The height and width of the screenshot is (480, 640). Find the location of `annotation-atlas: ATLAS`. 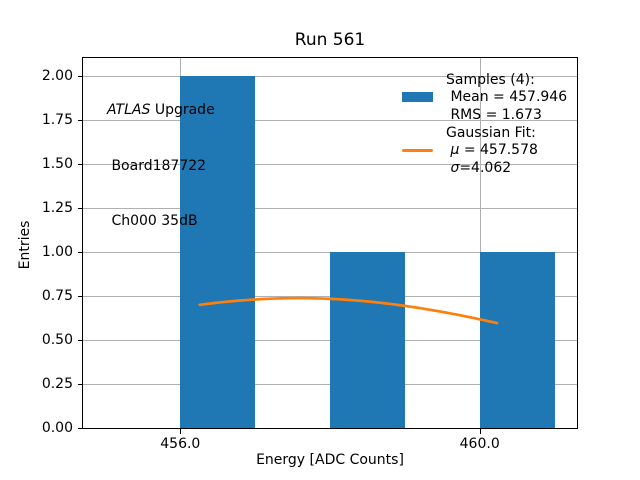

annotation-atlas: ATLAS is located at coordinates (129, 110).